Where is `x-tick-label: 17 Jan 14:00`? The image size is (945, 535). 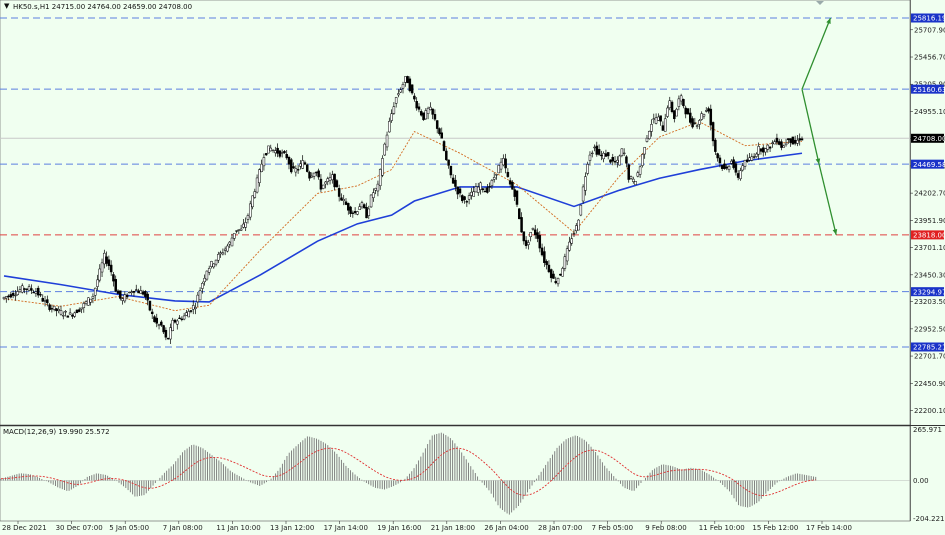 x-tick-label: 17 Jan 14:00 is located at coordinates (346, 528).